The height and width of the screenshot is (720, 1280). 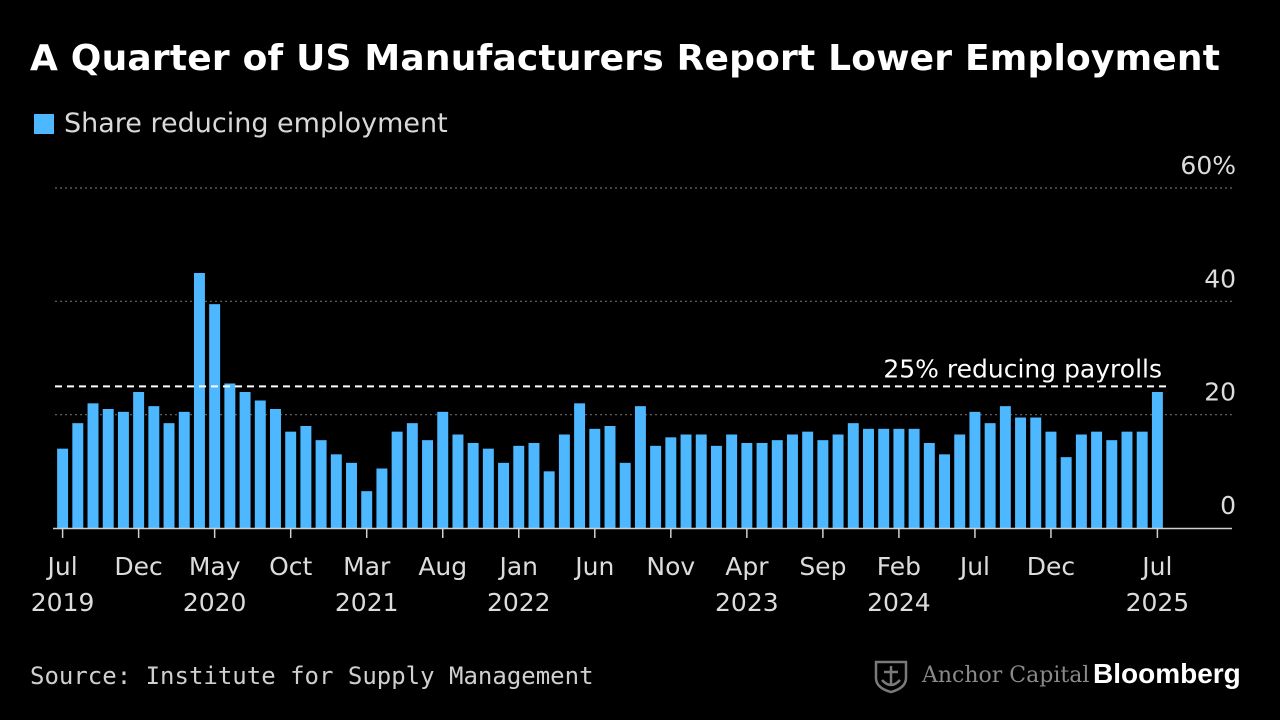 What do you see at coordinates (44, 123) in the screenshot?
I see `legend-swatch` at bounding box center [44, 123].